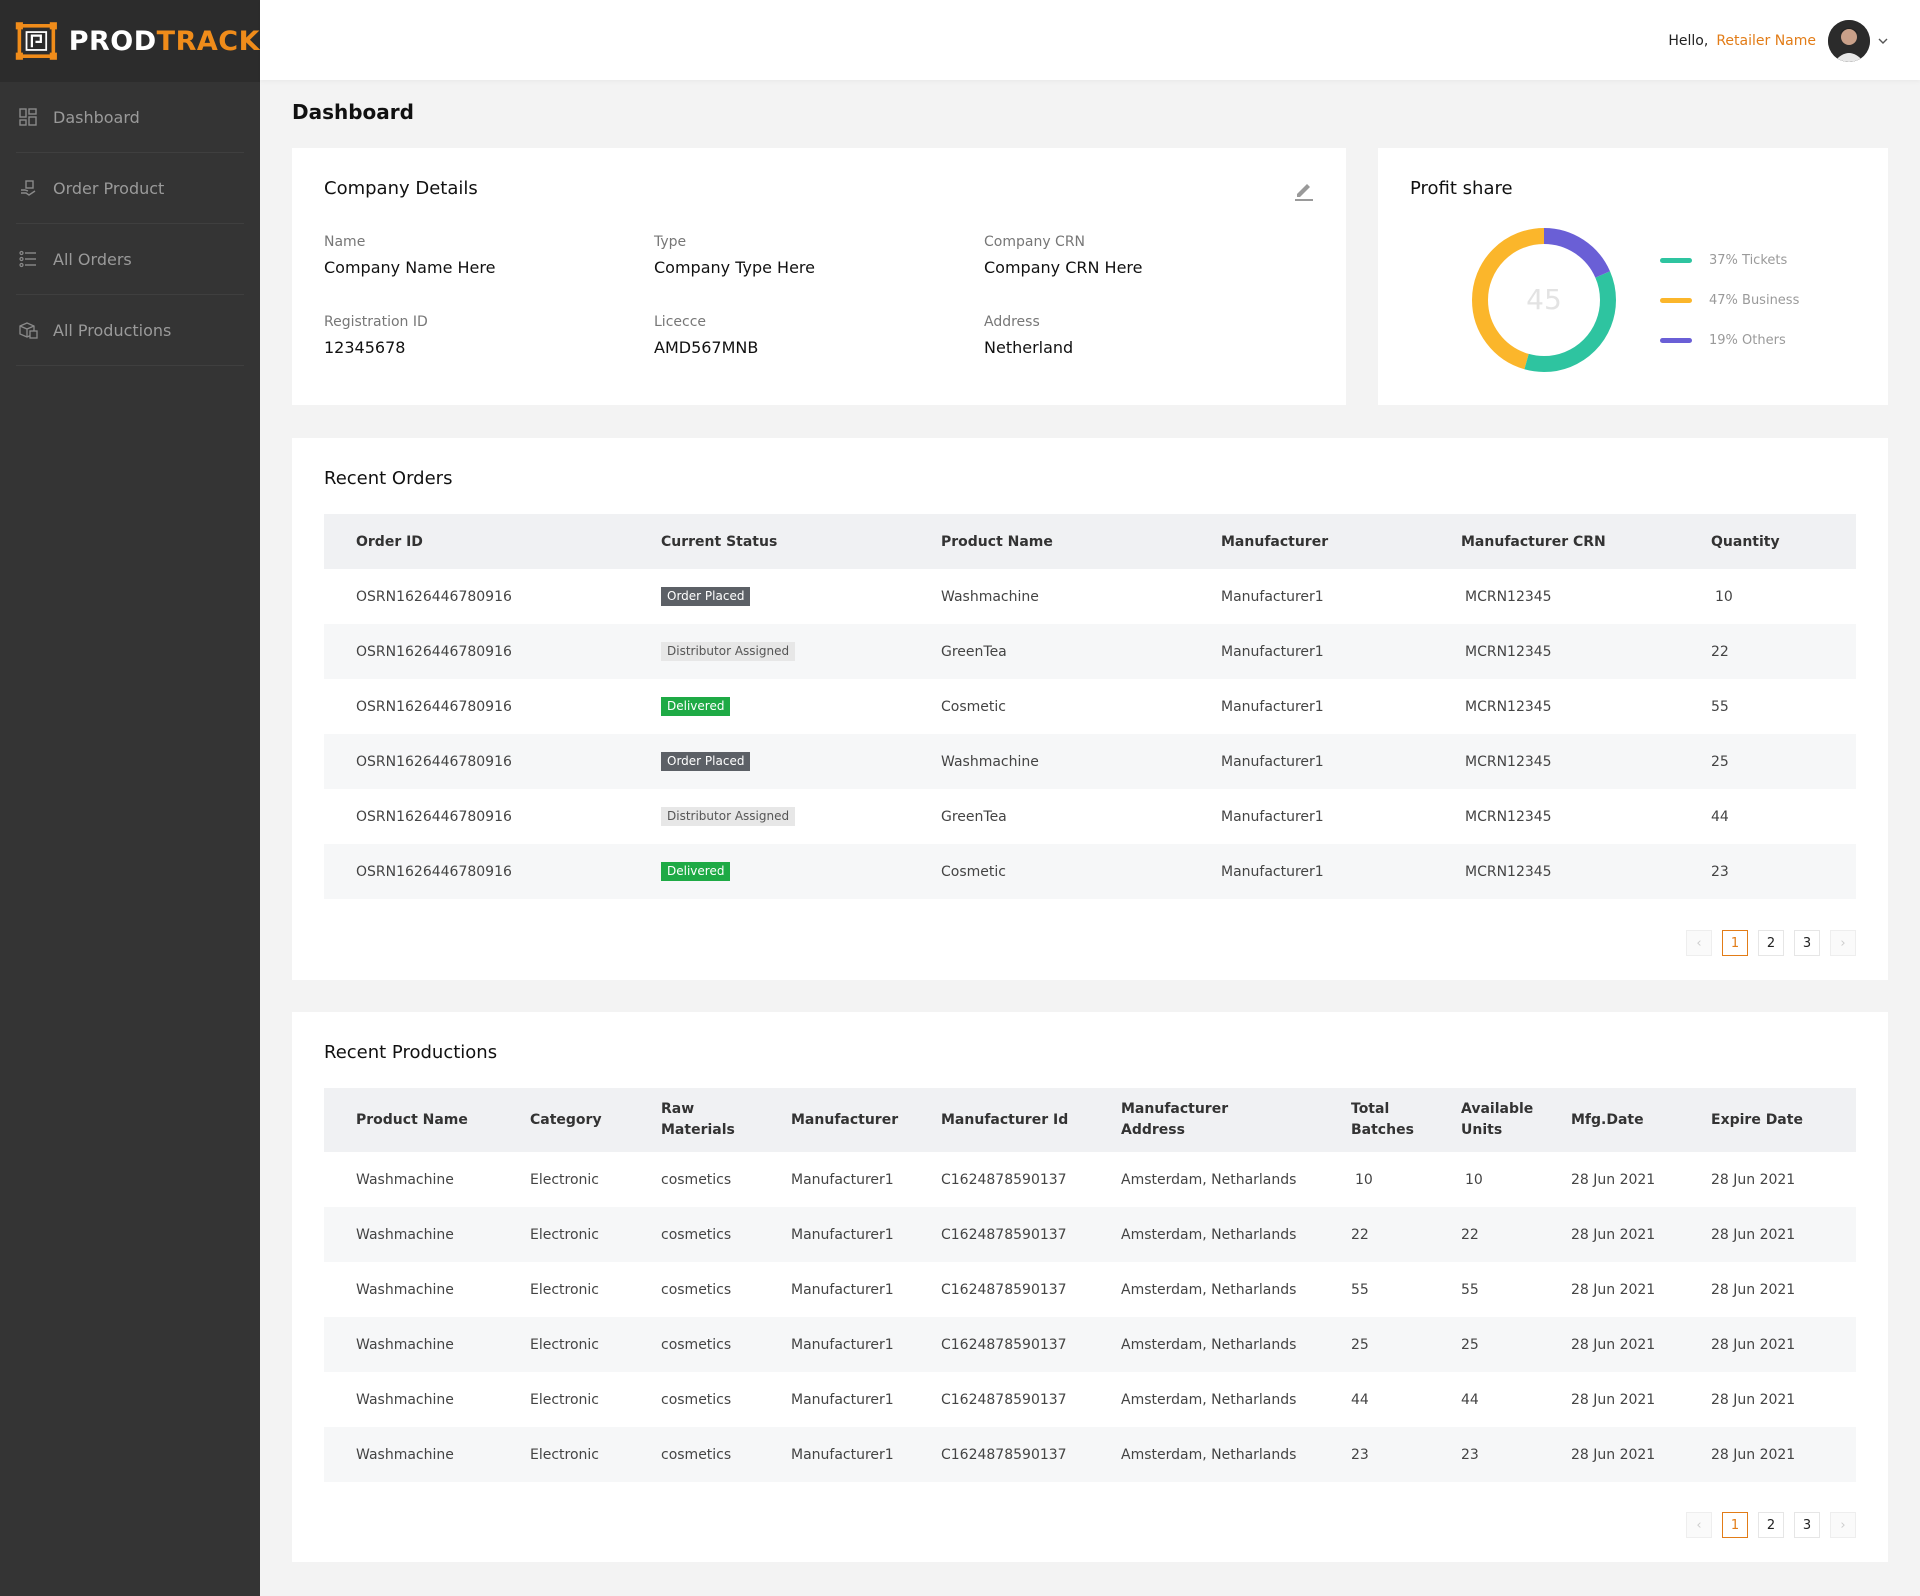  What do you see at coordinates (1607, 1119) in the screenshot?
I see `column-header: Mfg.Date` at bounding box center [1607, 1119].